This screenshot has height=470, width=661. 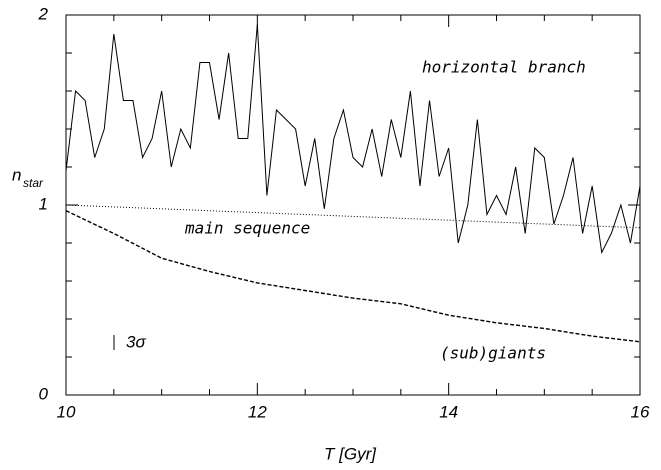 I want to click on y-tick-label: 1, so click(x=43, y=203).